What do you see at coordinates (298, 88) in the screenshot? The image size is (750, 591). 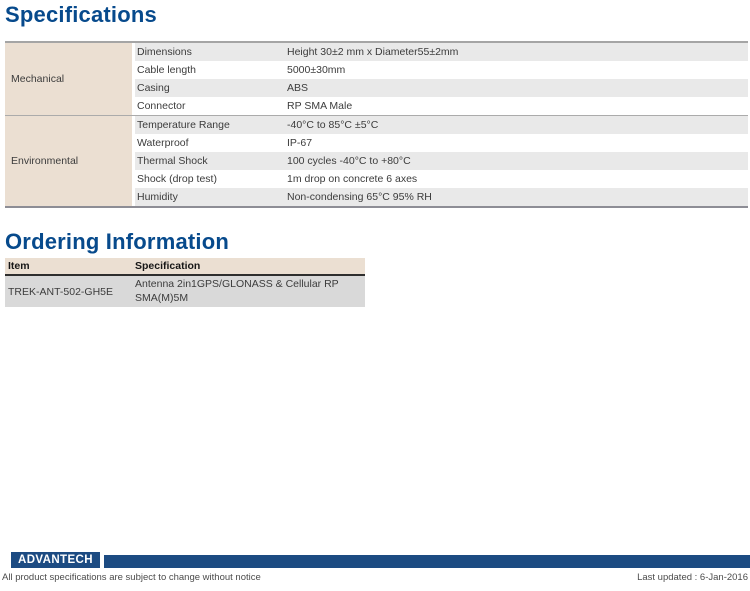 I see `spec-value: ABS` at bounding box center [298, 88].